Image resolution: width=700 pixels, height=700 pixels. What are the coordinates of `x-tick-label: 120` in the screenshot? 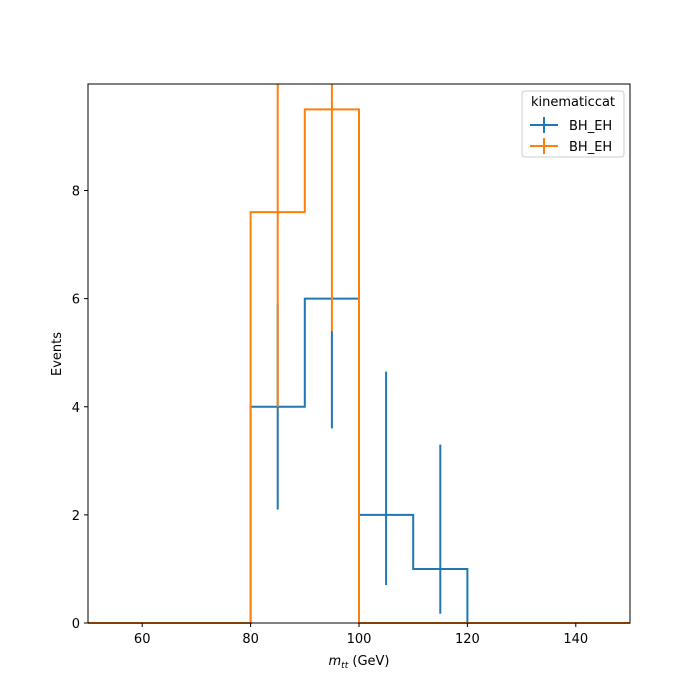 It's located at (467, 639).